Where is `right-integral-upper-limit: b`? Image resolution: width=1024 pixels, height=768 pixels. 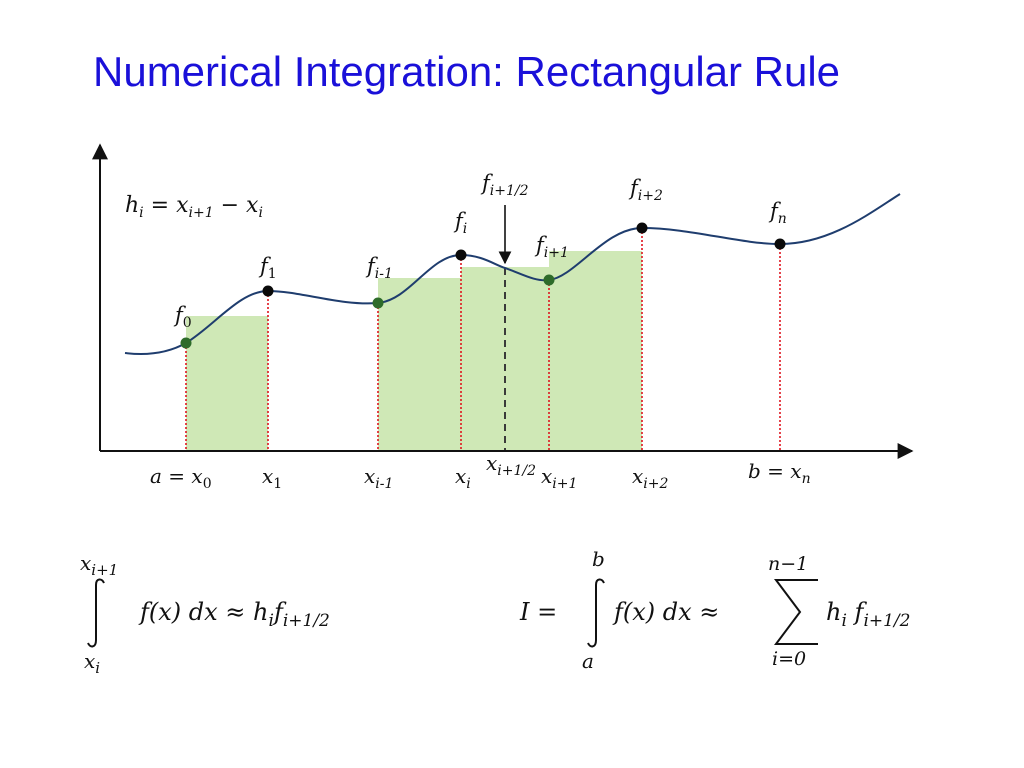
right-integral-upper-limit: b is located at coordinates (598, 559).